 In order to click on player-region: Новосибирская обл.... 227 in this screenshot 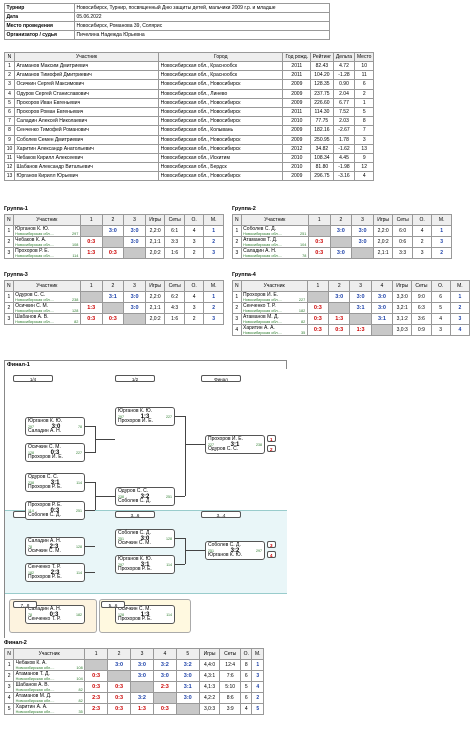, I will do `click(274, 300)`.